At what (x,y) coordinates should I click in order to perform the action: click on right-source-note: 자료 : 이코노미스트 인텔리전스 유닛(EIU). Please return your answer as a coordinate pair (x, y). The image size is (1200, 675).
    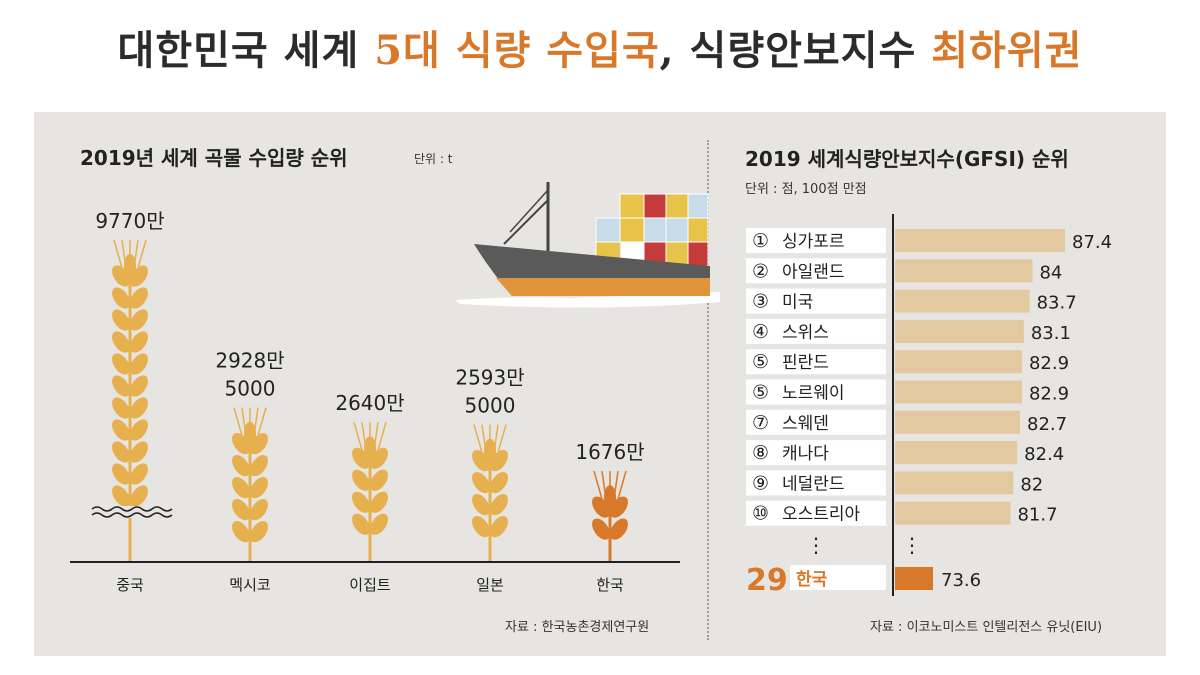
    Looking at the image, I should click on (986, 627).